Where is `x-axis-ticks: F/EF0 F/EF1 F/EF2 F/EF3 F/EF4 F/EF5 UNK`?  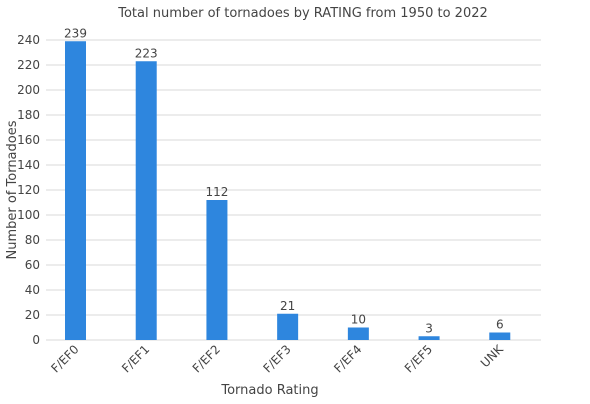
x-axis-ticks: F/EF0 F/EF1 F/EF2 F/EF3 F/EF4 F/EF5 UNK is located at coordinates (277, 358).